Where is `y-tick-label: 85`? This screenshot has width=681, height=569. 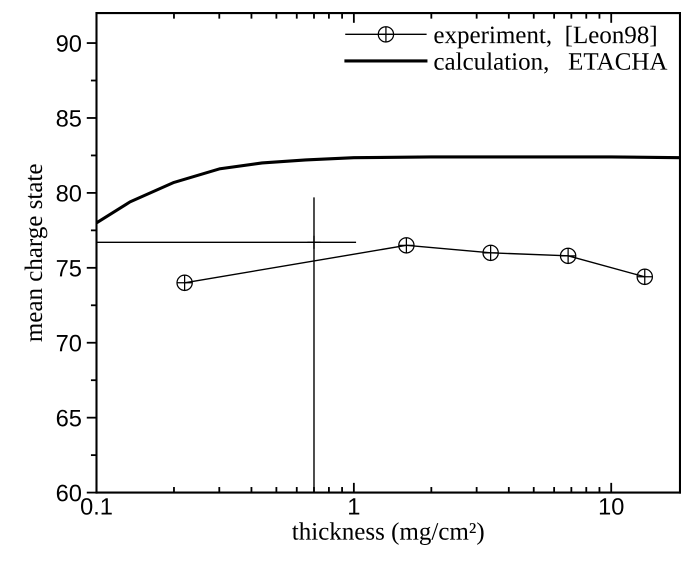 y-tick-label: 85 is located at coordinates (68, 118).